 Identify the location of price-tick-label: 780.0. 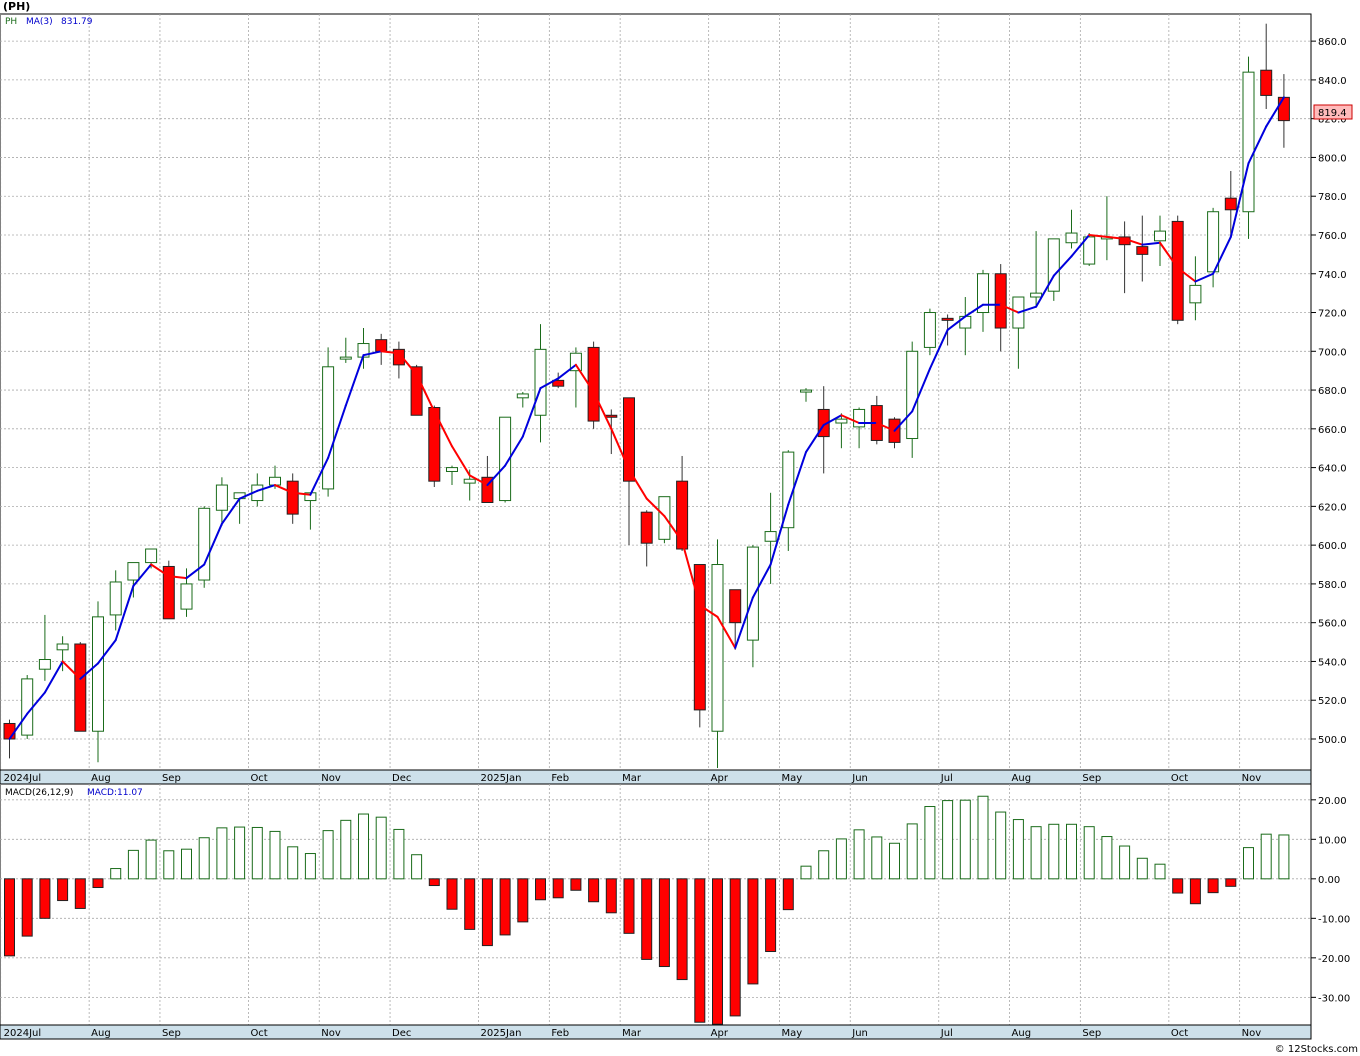
(1332, 197).